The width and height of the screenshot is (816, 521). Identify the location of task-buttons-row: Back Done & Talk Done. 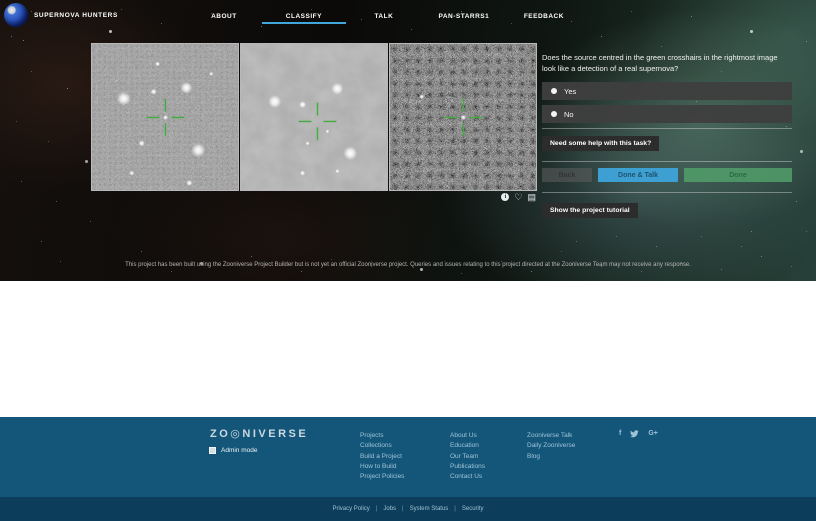
(667, 175).